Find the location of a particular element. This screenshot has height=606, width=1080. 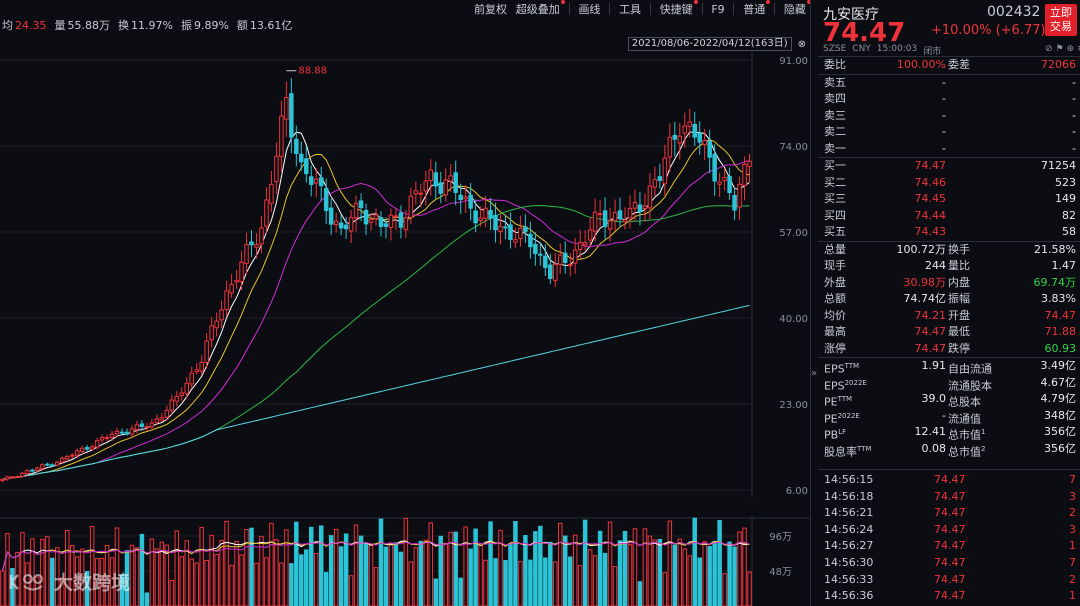

bid-row: 买四 74.44 82 is located at coordinates (949, 216).